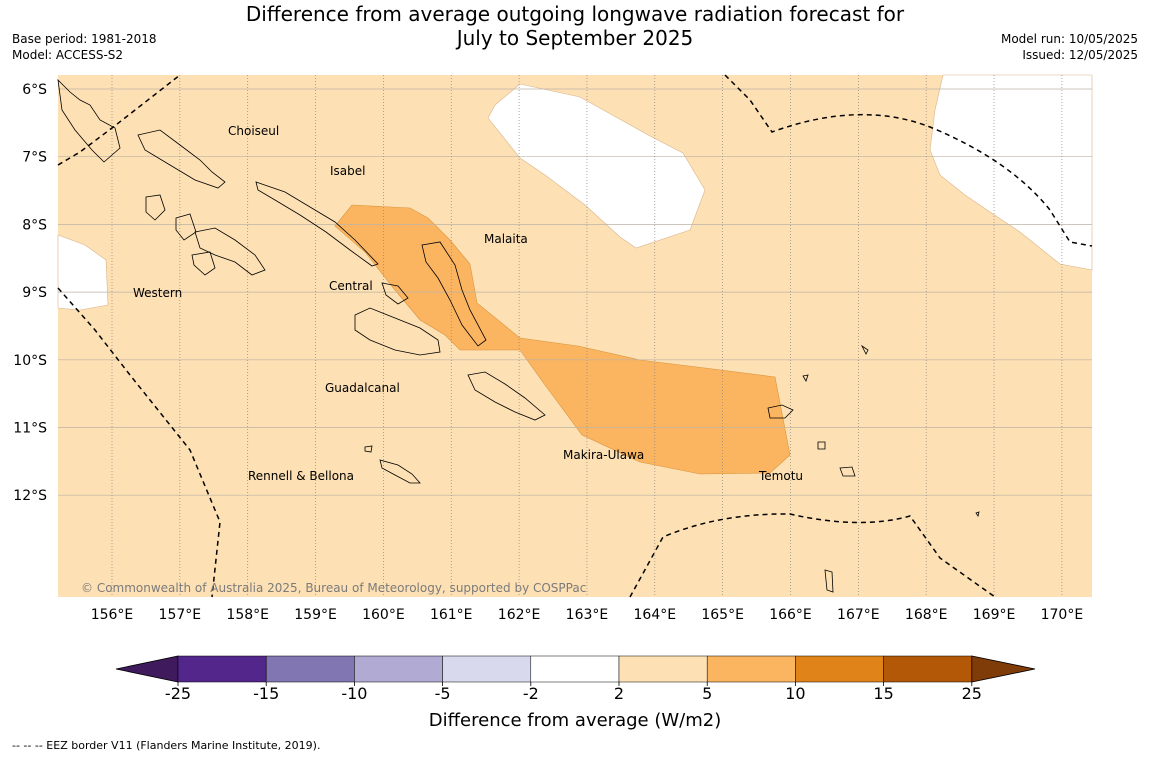 The image size is (1150, 758). I want to click on longitude-label: 160°E, so click(383, 615).